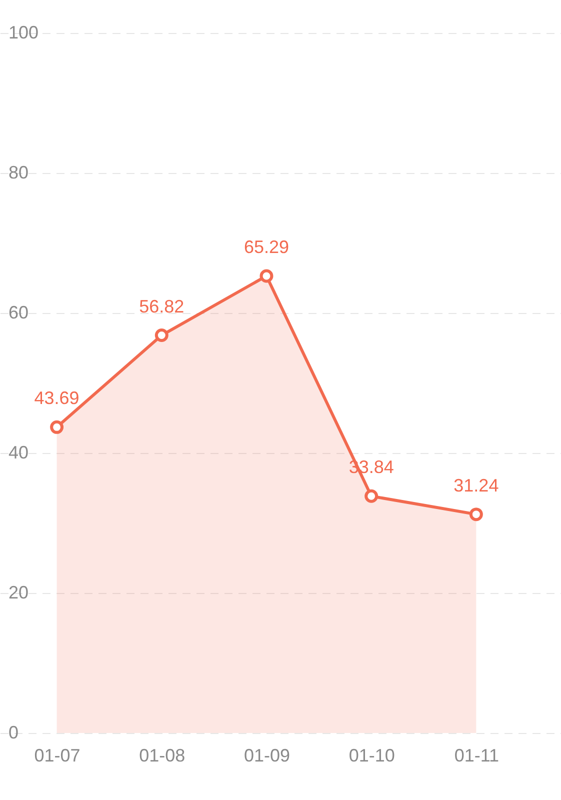 The image size is (561, 800). Describe the element at coordinates (476, 485) in the screenshot. I see `data-label: 31.24` at that location.